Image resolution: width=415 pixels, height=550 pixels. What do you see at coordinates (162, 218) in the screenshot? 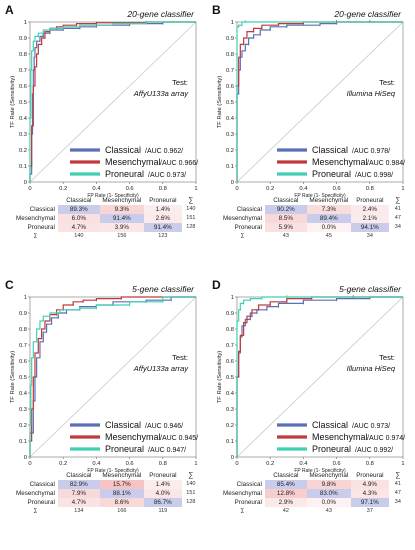
I see `off-diagonal-cell: 2.6%` at bounding box center [162, 218].